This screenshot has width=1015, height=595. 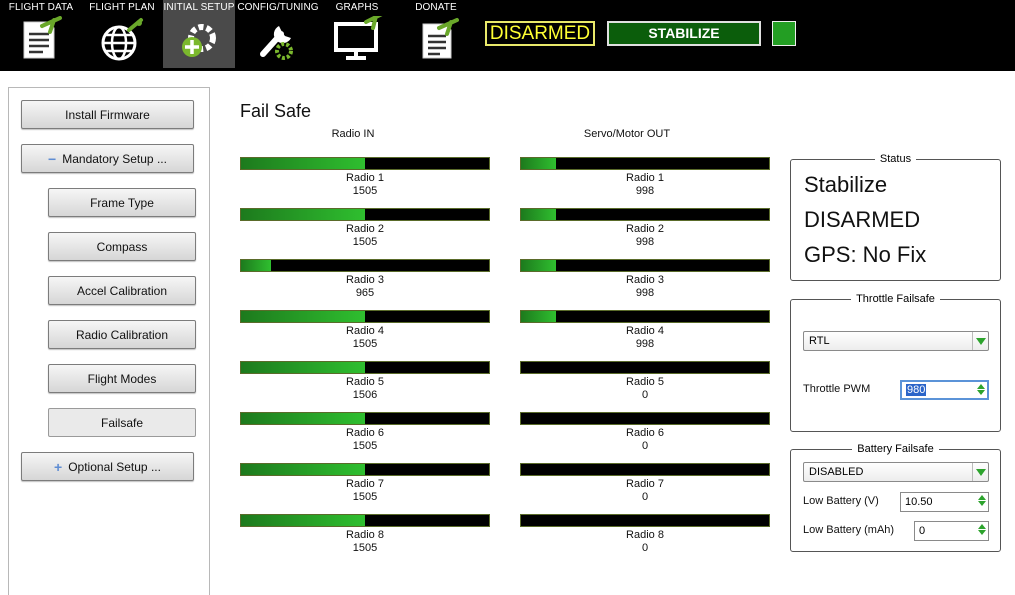 What do you see at coordinates (199, 41) in the screenshot?
I see `initial-setup-icon` at bounding box center [199, 41].